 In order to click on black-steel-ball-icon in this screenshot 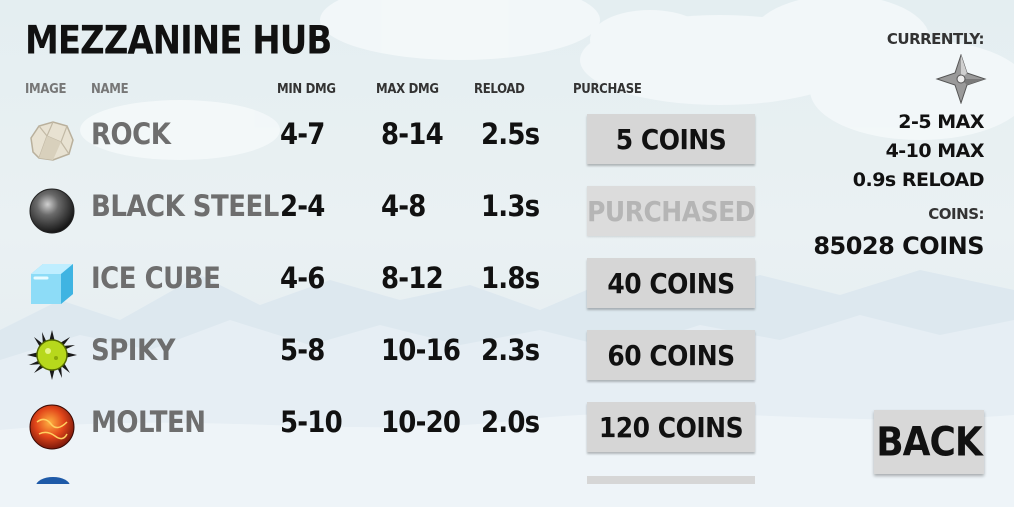, I will do `click(52, 211)`.